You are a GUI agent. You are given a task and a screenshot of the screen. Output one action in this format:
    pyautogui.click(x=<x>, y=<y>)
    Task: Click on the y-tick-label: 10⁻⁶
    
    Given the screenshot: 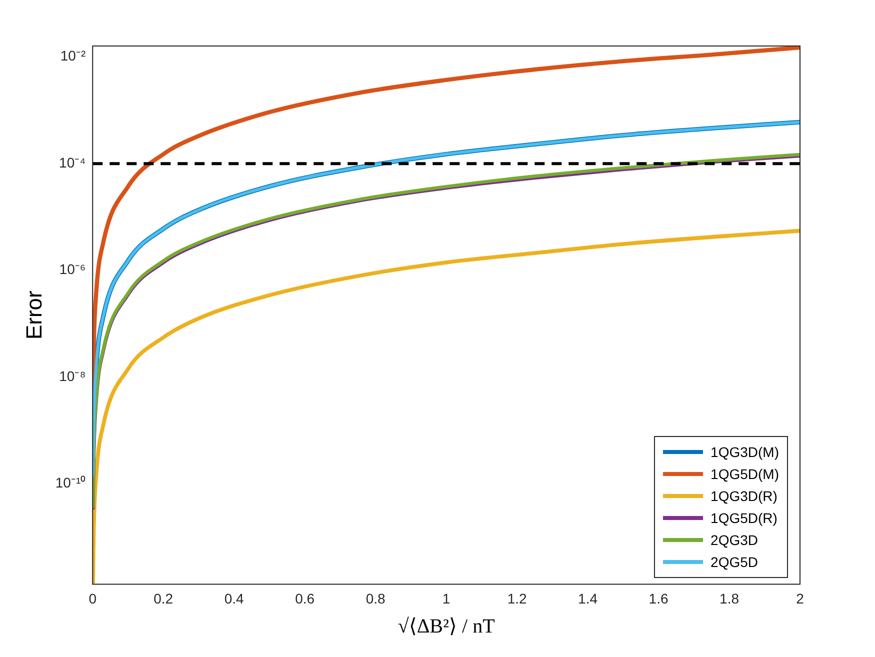 What is the action you would take?
    pyautogui.click(x=72, y=269)
    